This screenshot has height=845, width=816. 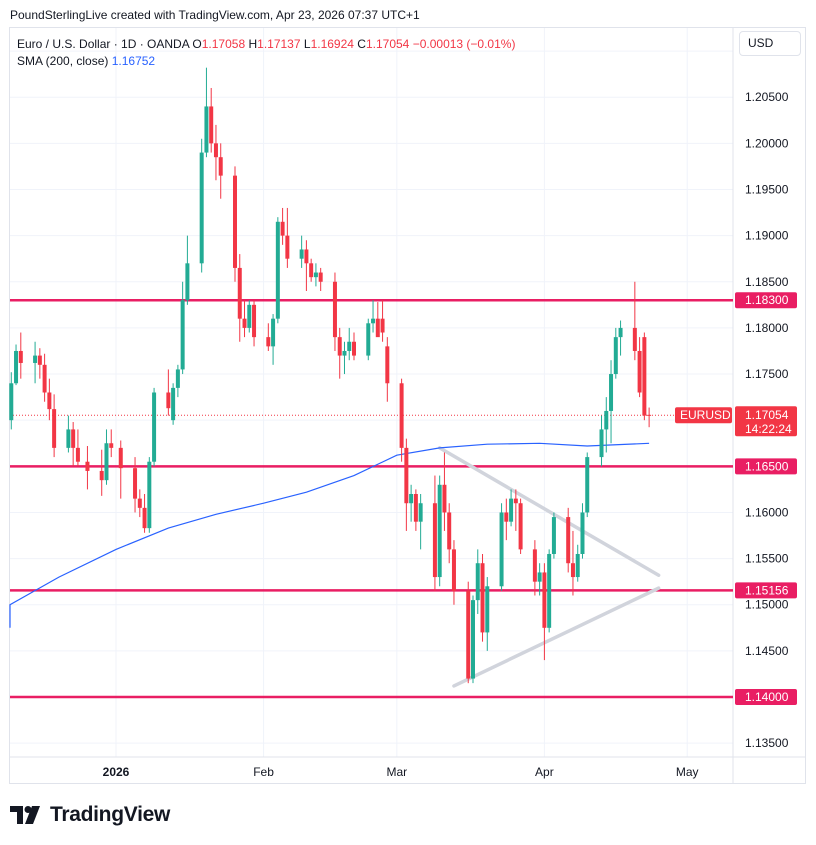 I want to click on currency-button: USD, so click(x=770, y=43).